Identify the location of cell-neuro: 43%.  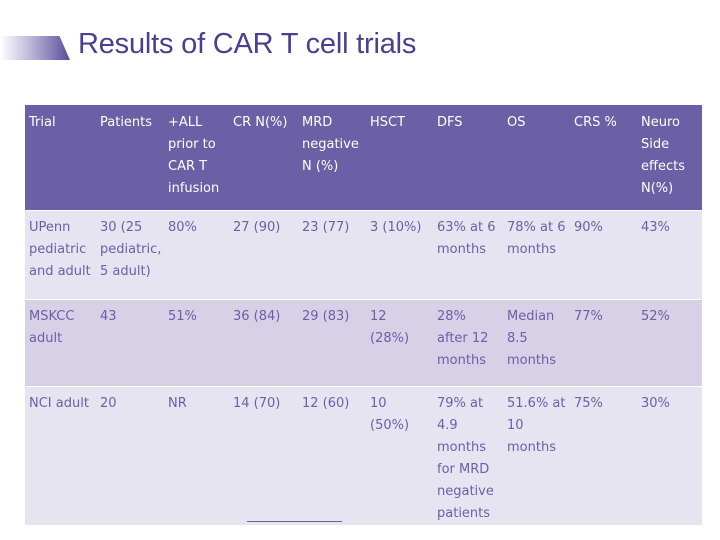
(669, 255).